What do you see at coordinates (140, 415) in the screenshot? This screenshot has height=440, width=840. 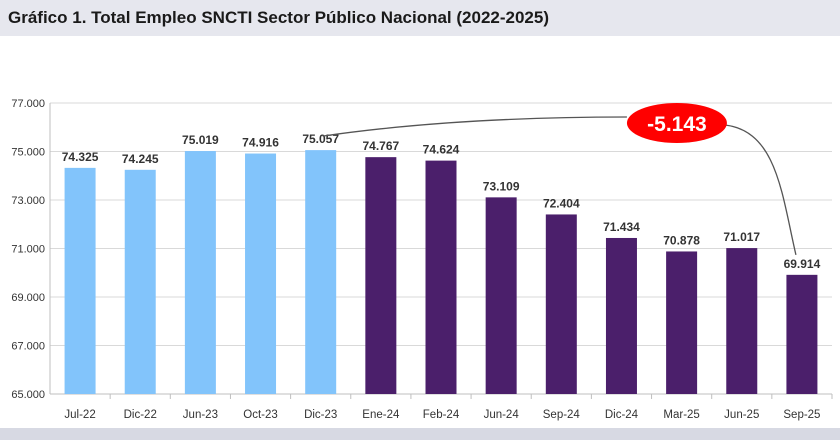 I see `x-tick-label: Dic-22` at bounding box center [140, 415].